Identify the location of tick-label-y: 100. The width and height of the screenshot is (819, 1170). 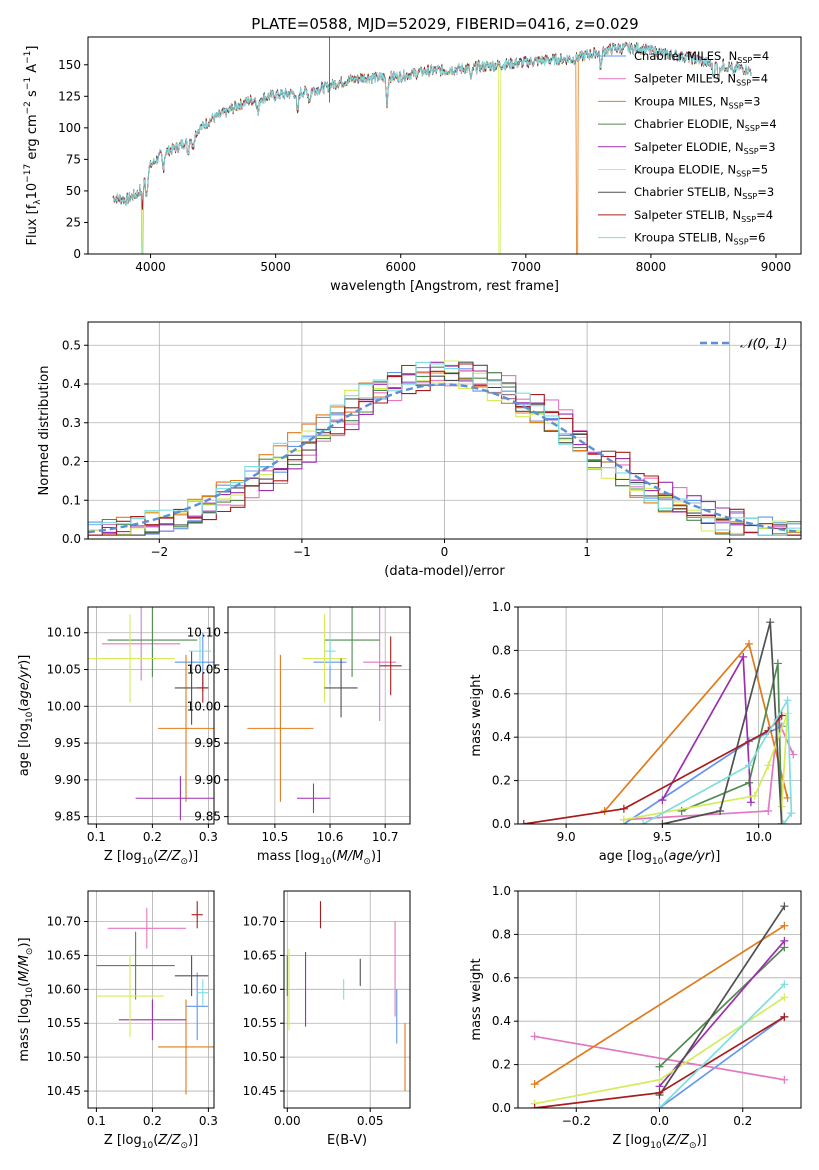
(69, 128).